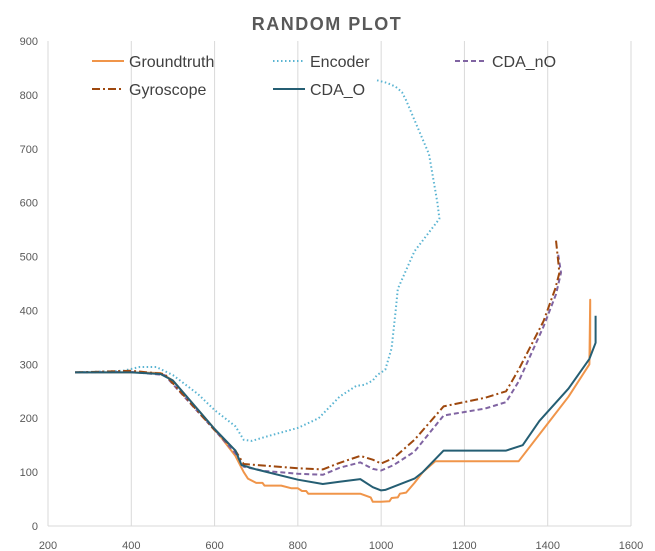 The image size is (655, 551). What do you see at coordinates (171, 62) in the screenshot?
I see `legend-label: Groundtruth` at bounding box center [171, 62].